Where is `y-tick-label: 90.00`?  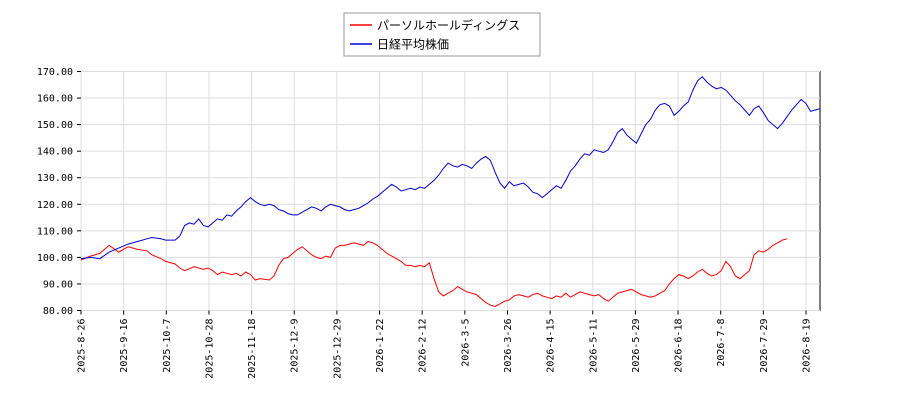
y-tick-label: 90.00 is located at coordinates (58, 284).